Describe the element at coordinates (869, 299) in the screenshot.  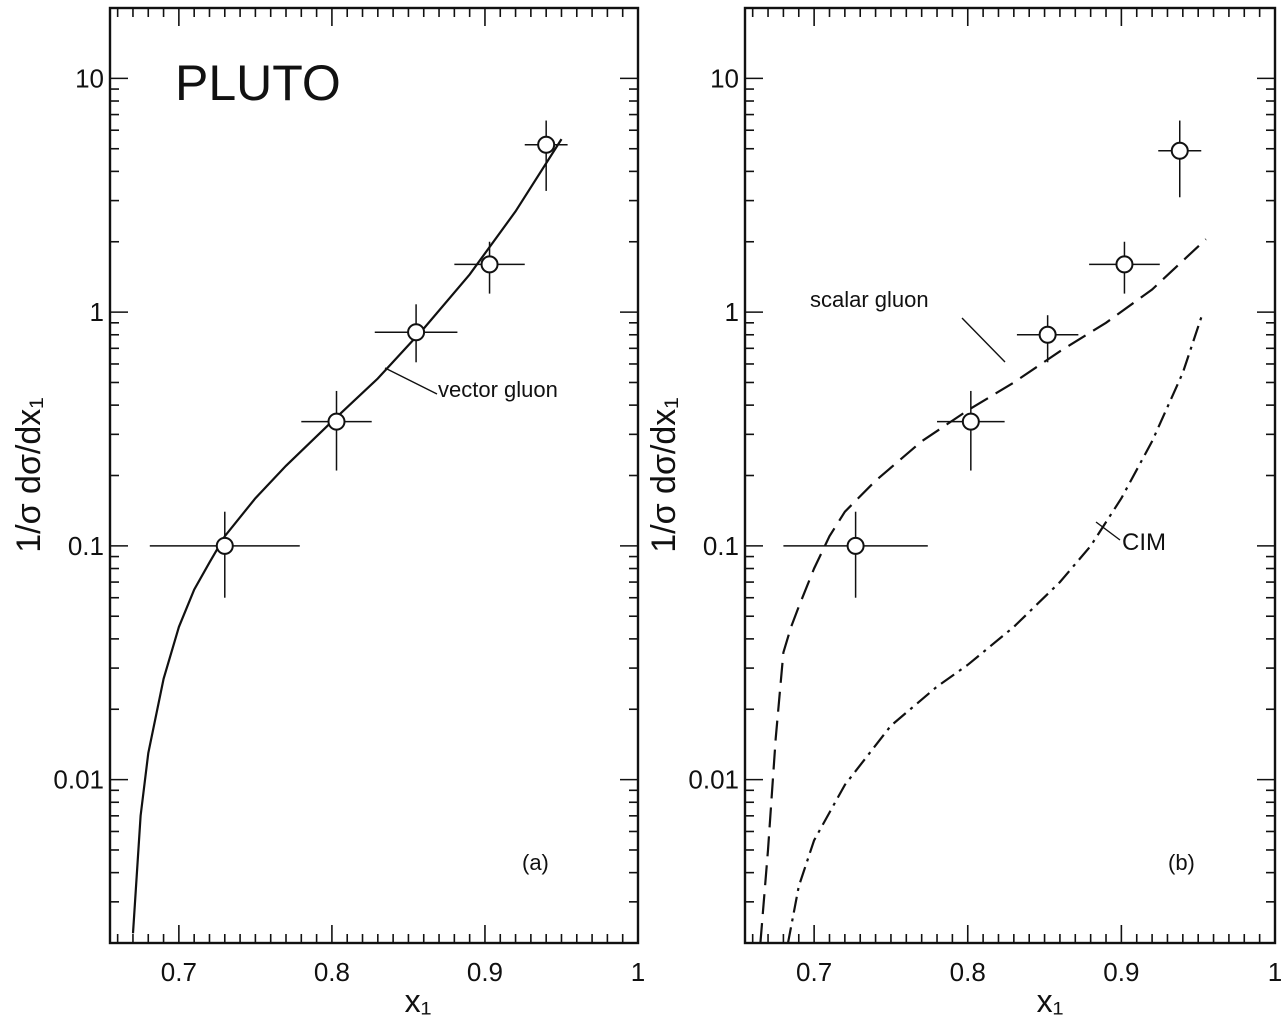
I see `scalar-gluon-label: scalar gluon` at that location.